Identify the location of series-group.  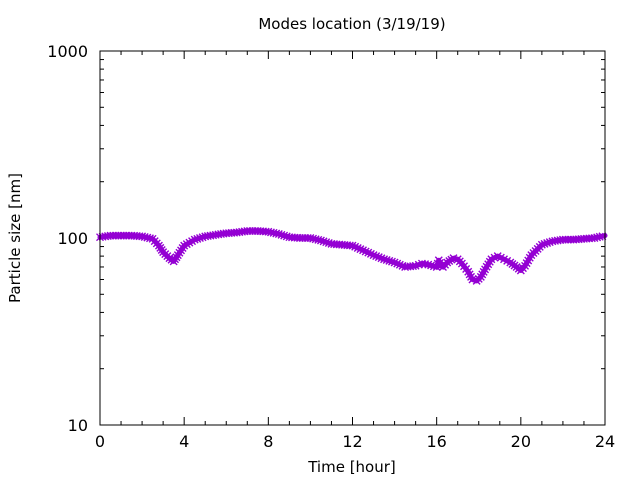
(352, 256).